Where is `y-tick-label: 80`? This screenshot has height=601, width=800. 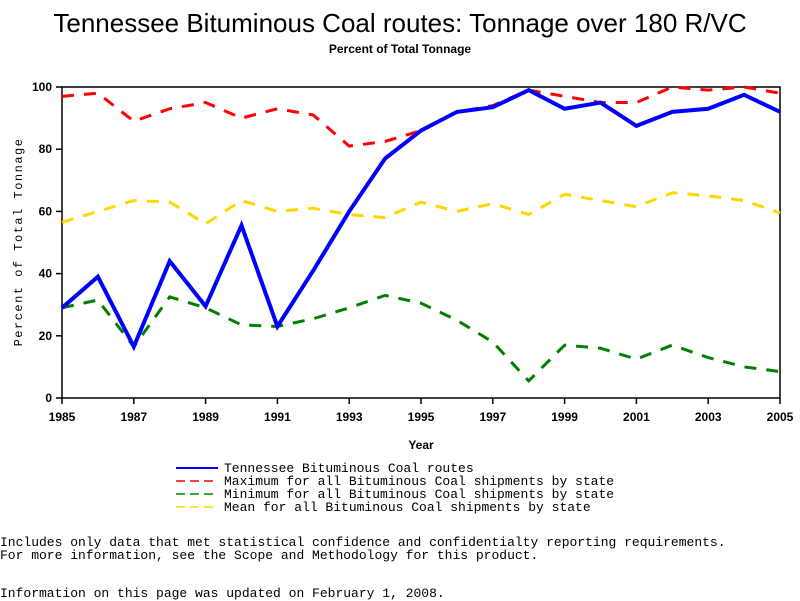
y-tick-label: 80 is located at coordinates (46, 149).